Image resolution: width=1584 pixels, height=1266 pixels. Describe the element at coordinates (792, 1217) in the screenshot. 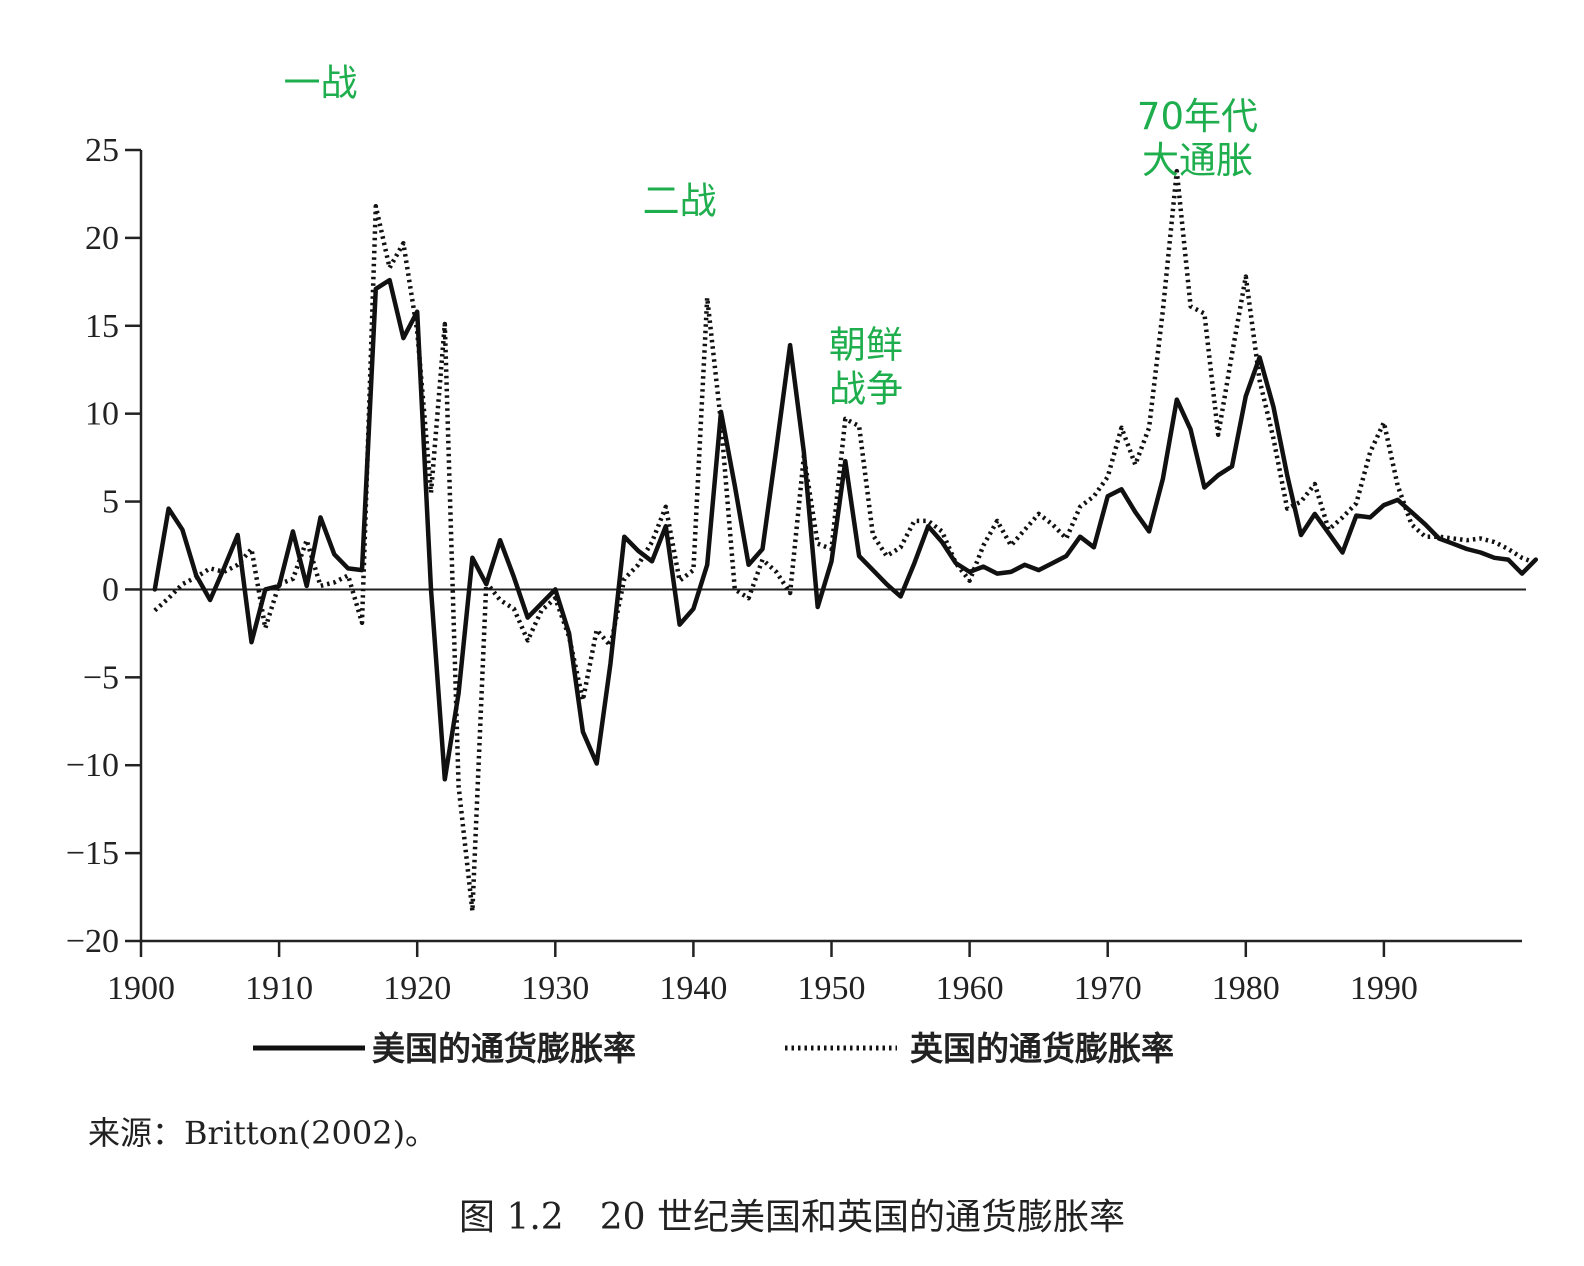

I see `figure-caption: 图 1.2 20 世纪美国和英国的通货膨胀率` at that location.